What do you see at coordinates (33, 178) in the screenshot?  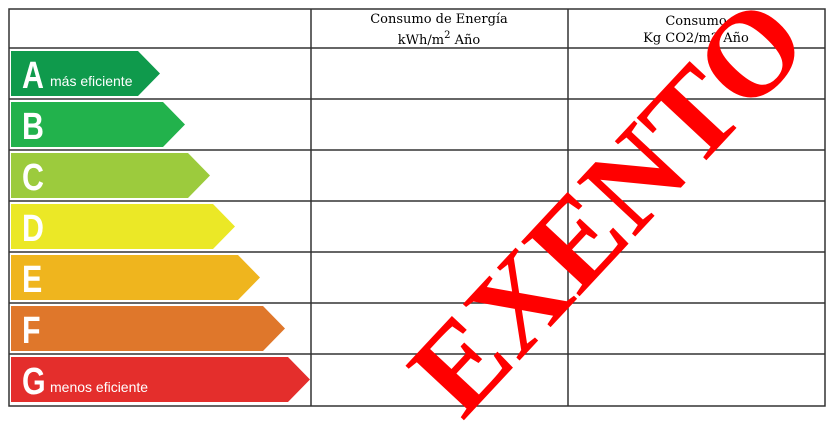 I see `rating-letter: C` at bounding box center [33, 178].